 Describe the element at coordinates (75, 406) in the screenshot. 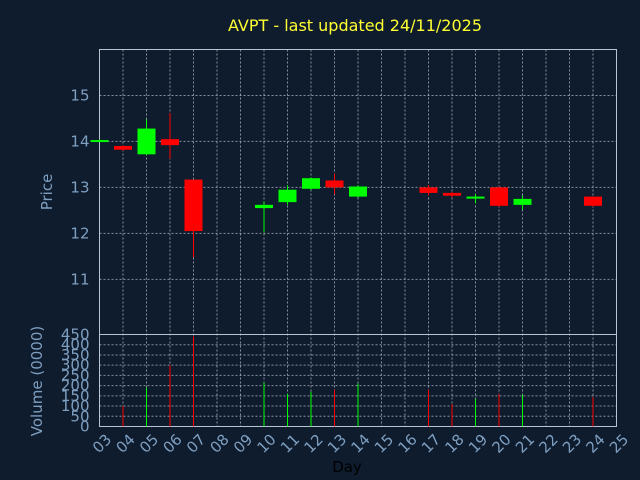

I see `volume-tick-label: 100` at that location.